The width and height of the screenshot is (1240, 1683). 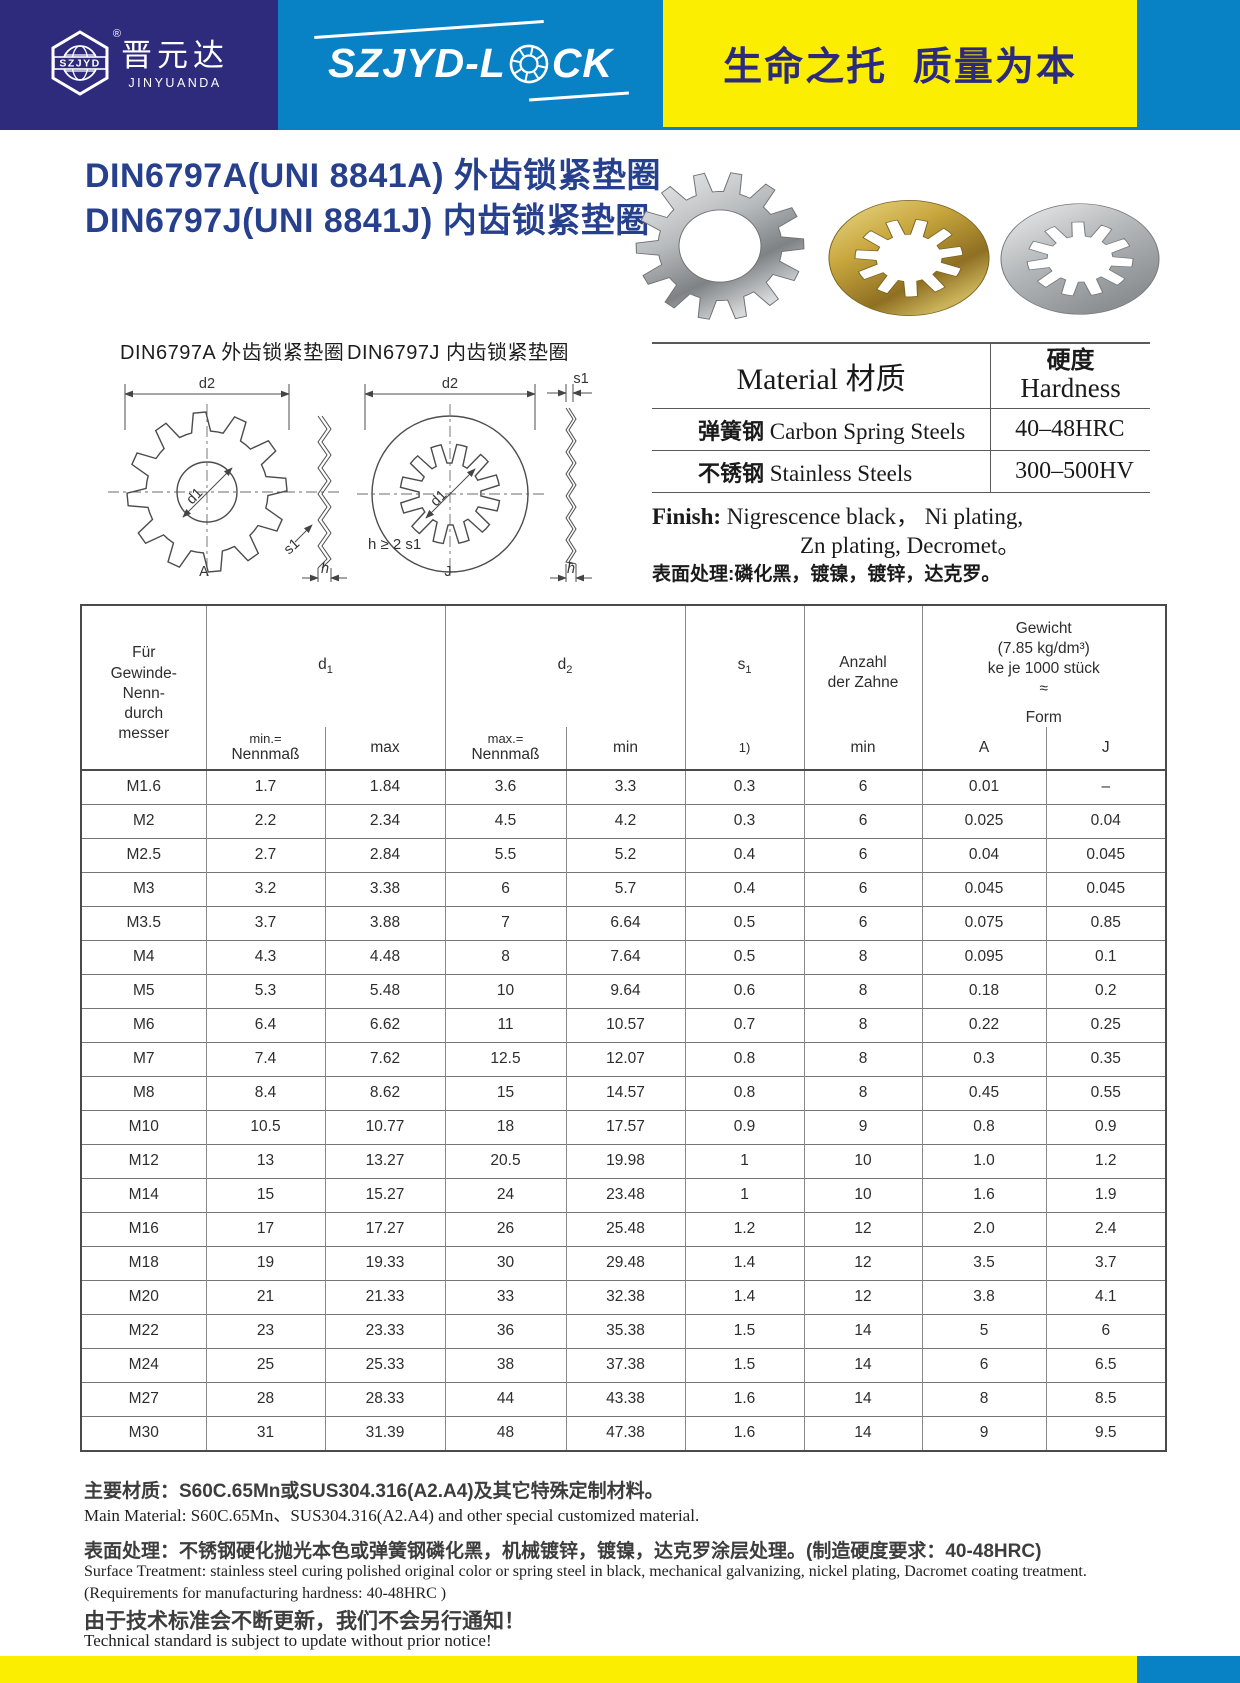 What do you see at coordinates (1106, 1093) in the screenshot?
I see `value-cell: 0.55` at bounding box center [1106, 1093].